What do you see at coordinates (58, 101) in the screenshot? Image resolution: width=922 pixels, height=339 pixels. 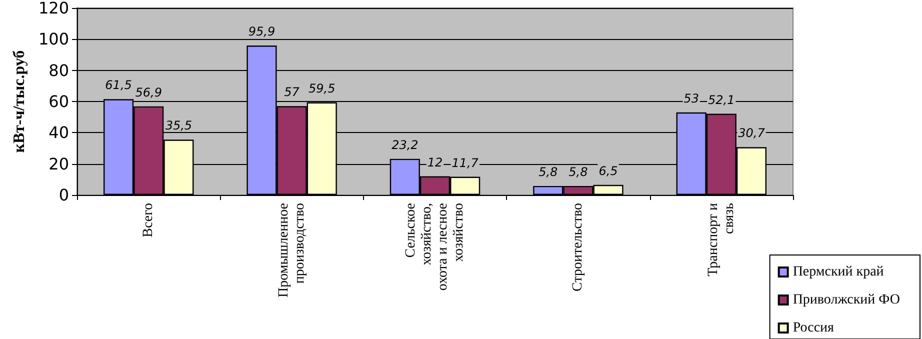 I see `y-tick-label: 60` at bounding box center [58, 101].